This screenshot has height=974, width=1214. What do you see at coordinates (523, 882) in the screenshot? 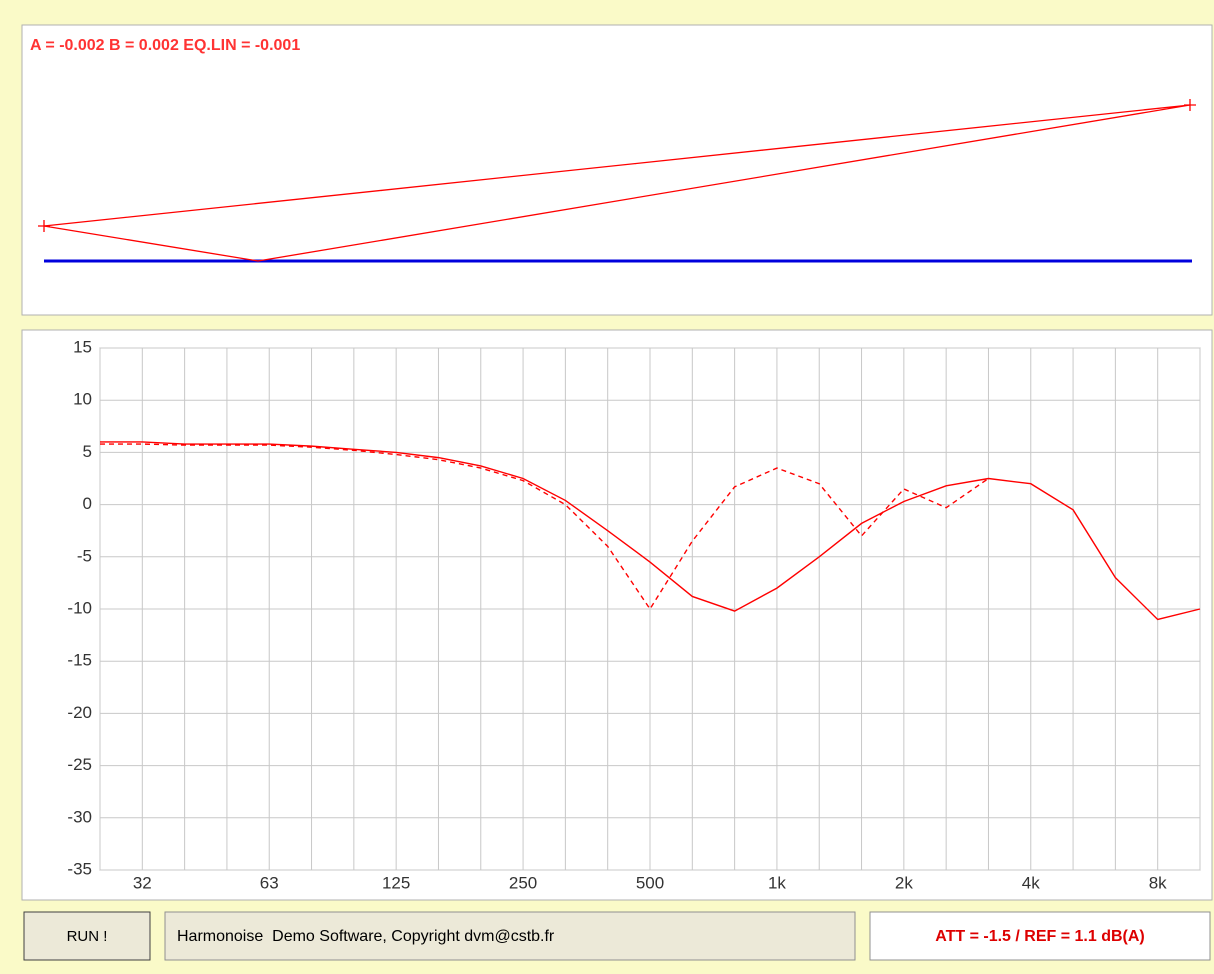
I see `x-tick-label: 250` at bounding box center [523, 882].